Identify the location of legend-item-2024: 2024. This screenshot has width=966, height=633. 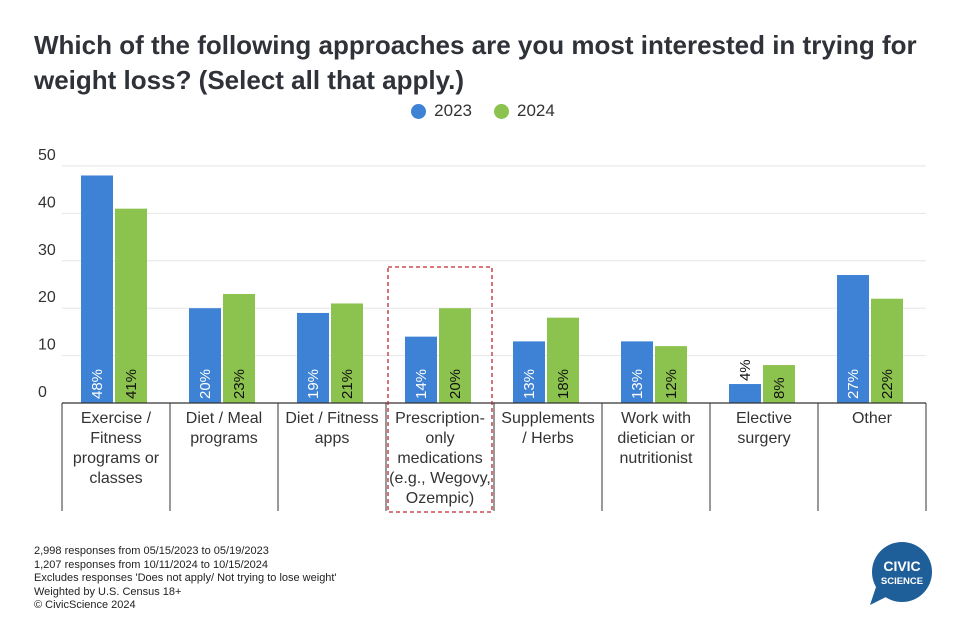
(524, 111).